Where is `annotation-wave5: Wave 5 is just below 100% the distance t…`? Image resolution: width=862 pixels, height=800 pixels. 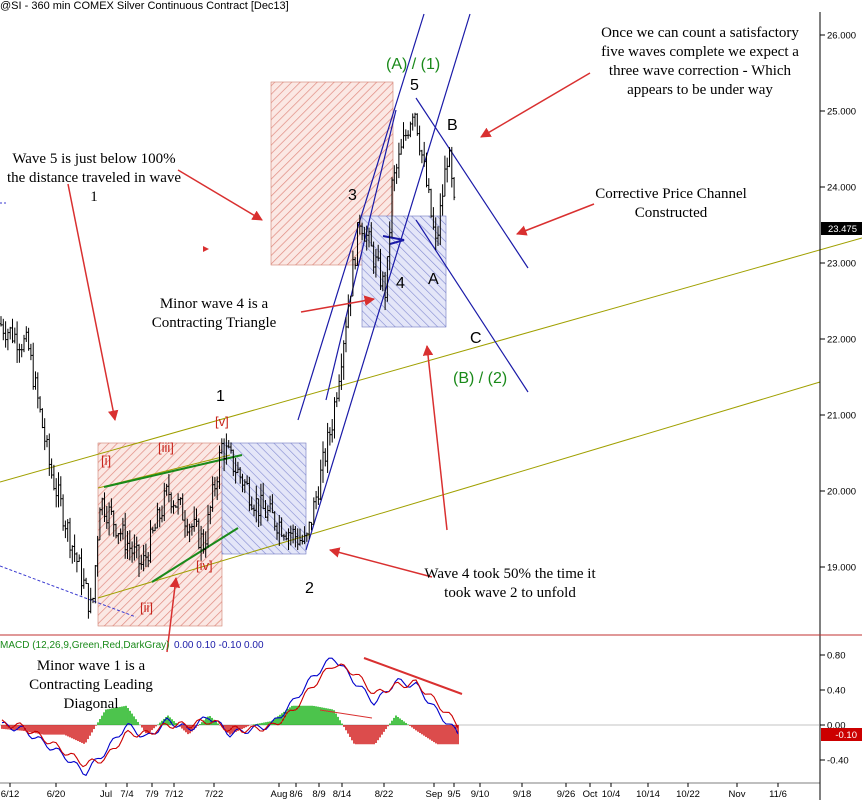 annotation-wave5: Wave 5 is just below 100% the distance t… is located at coordinates (94, 178).